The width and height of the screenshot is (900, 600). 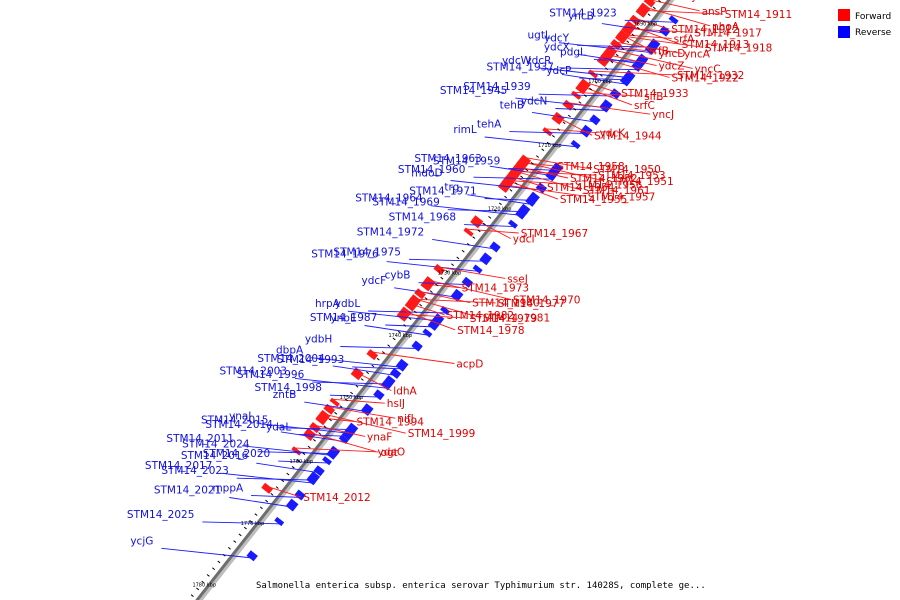 I want to click on reverse-gene-label-stm14-2003: STM14_2003, so click(x=253, y=371).